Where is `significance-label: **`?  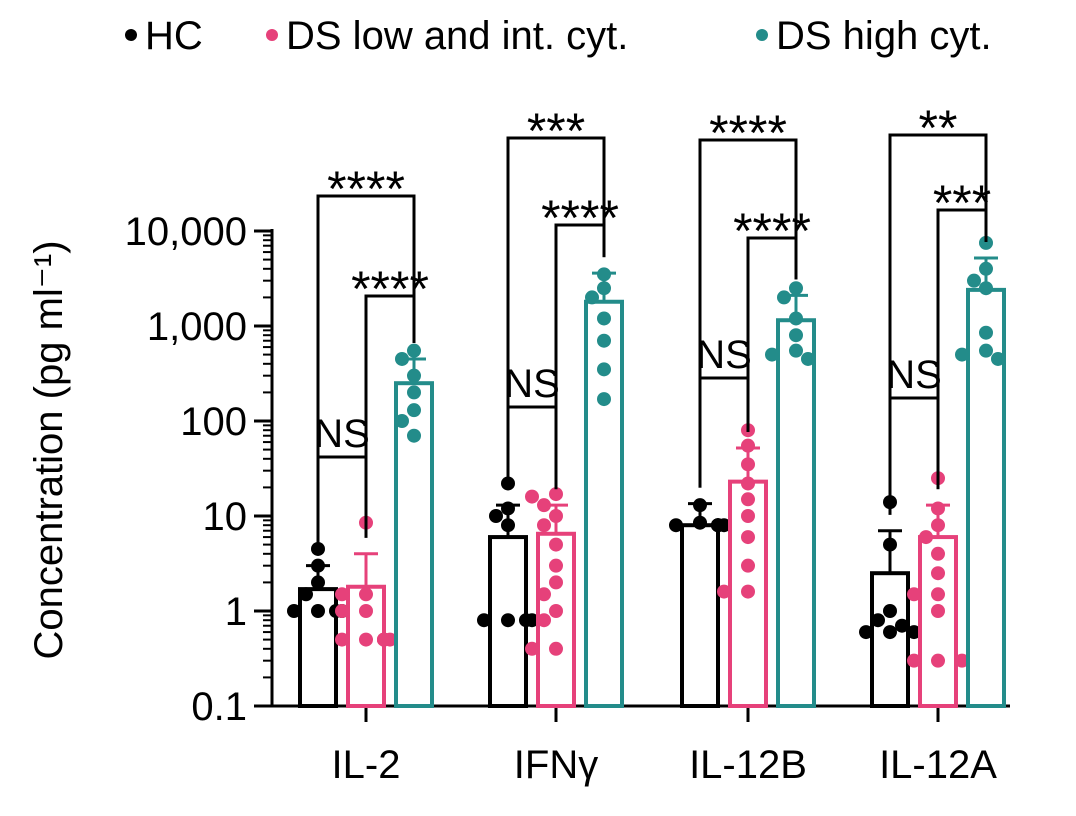
significance-label: ** is located at coordinates (938, 128).